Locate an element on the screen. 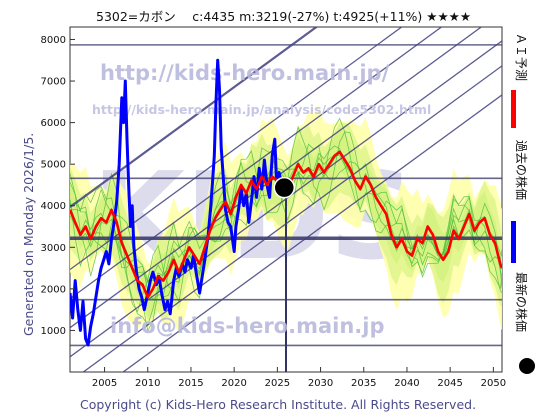 This screenshot has width=560, height=420. x-tick-label-2015: 2015 is located at coordinates (190, 383).